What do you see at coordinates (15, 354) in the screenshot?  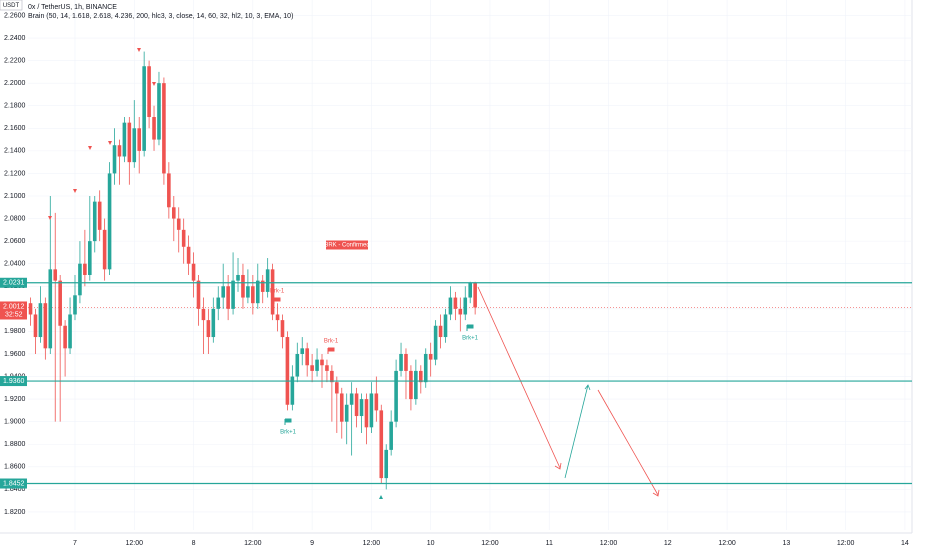 I see `y-tick-label: 1.9600` at bounding box center [15, 354].